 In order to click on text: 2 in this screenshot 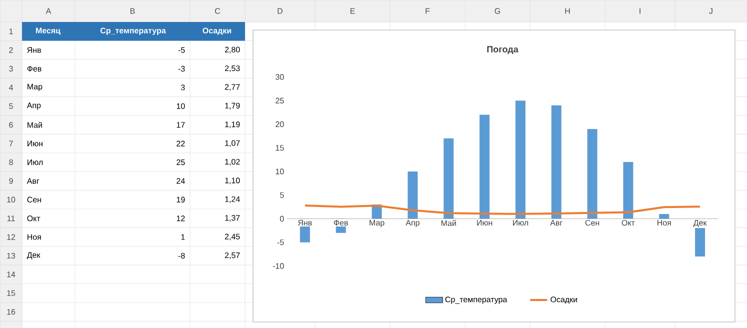, I will do `click(11, 50)`.